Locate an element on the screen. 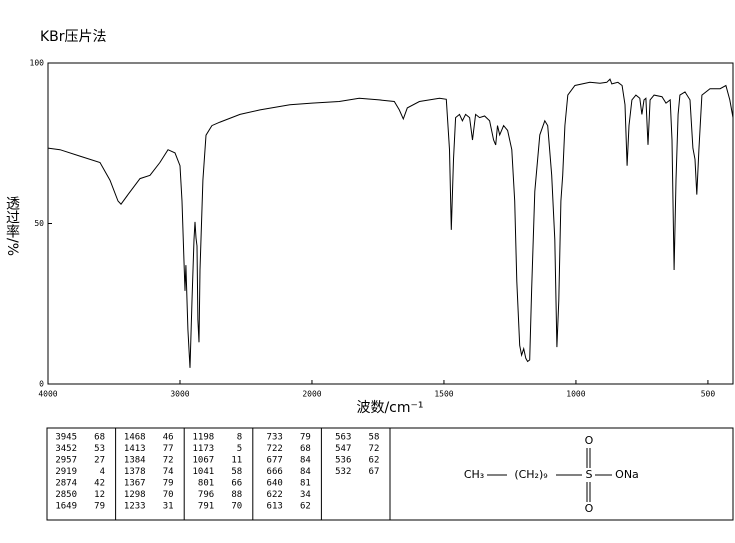  peak-wavenumber: 796 is located at coordinates (206, 495).